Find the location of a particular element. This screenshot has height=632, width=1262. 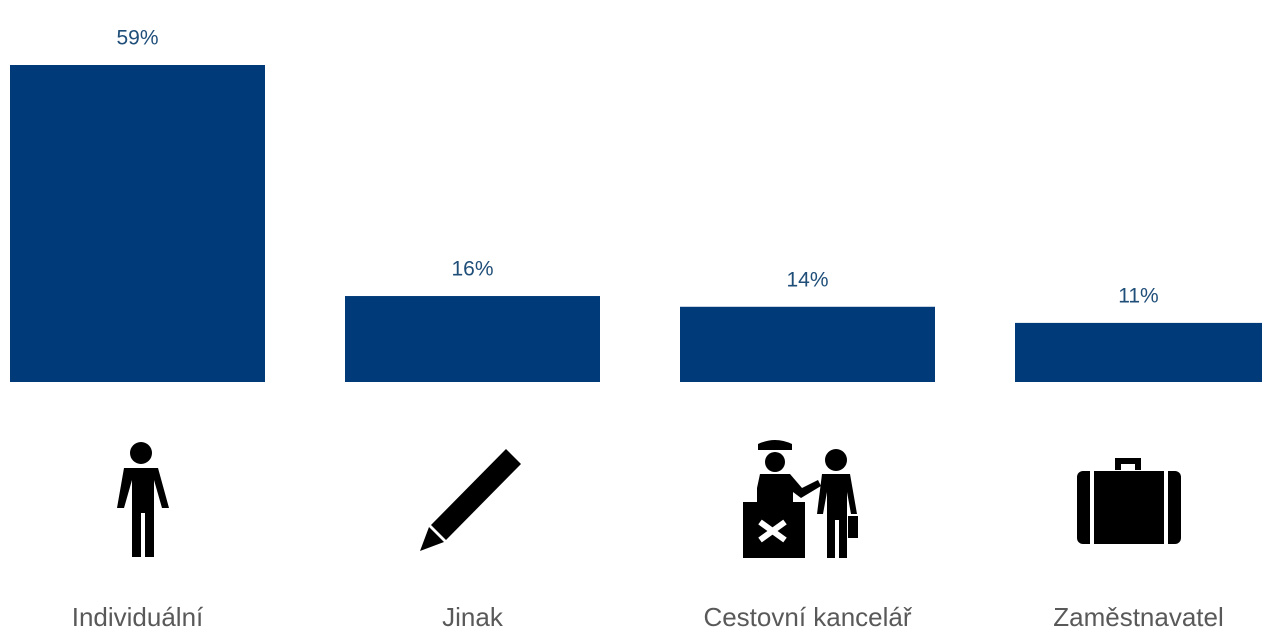

pencil-icon is located at coordinates (470, 500).